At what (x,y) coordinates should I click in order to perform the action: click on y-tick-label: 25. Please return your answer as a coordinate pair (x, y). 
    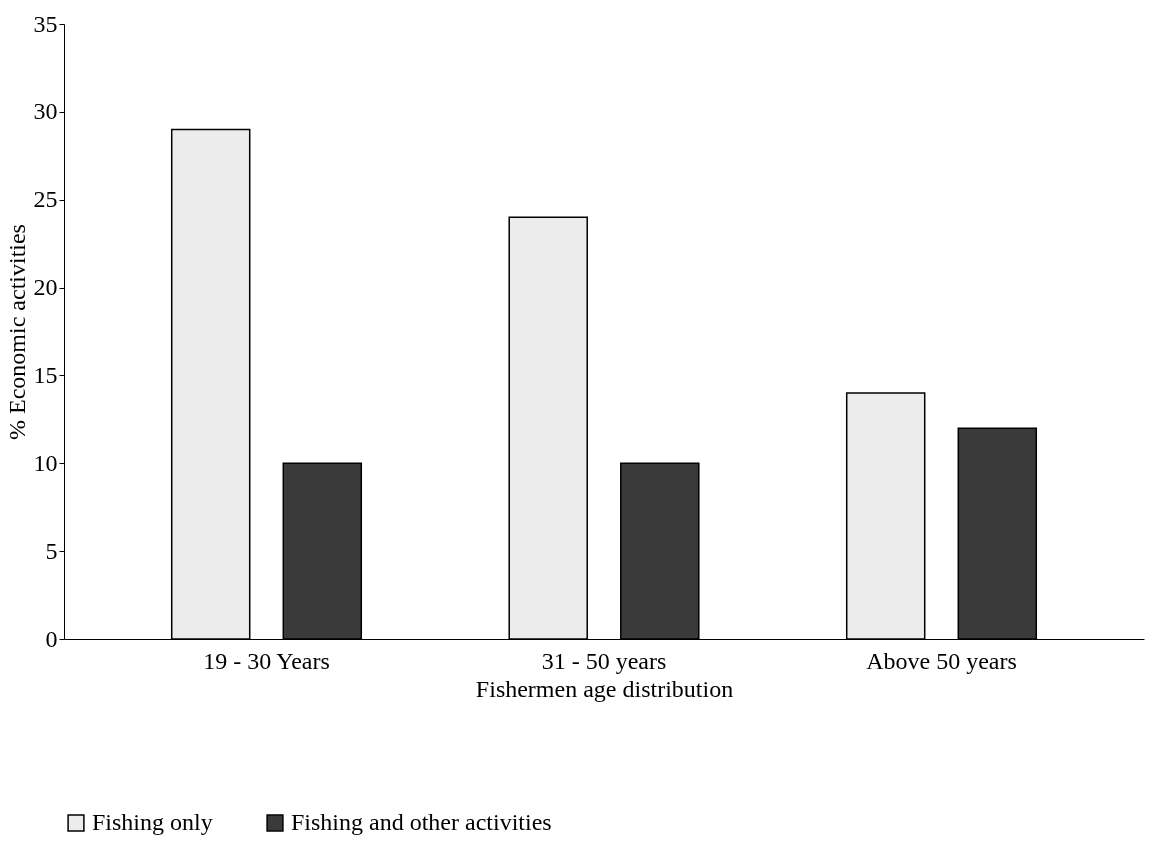
    Looking at the image, I should click on (45, 199).